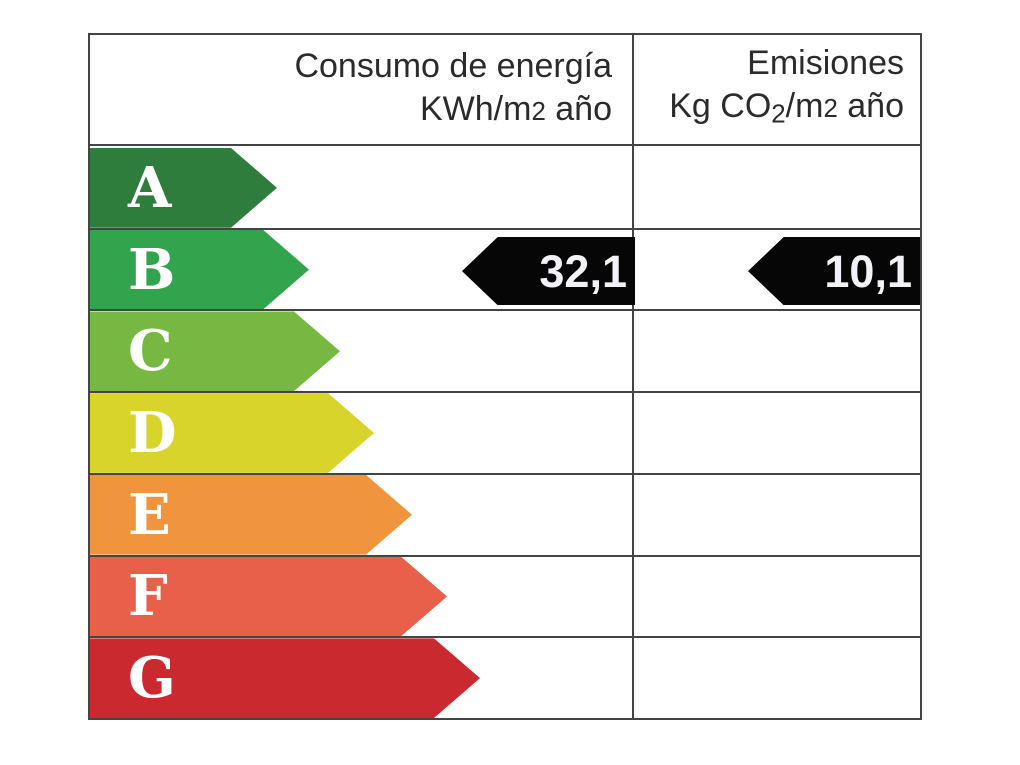 Image resolution: width=1020 pixels, height=765 pixels. What do you see at coordinates (362, 89) in the screenshot?
I see `consumption-header: Consumo de energía KWh/m2 año` at bounding box center [362, 89].